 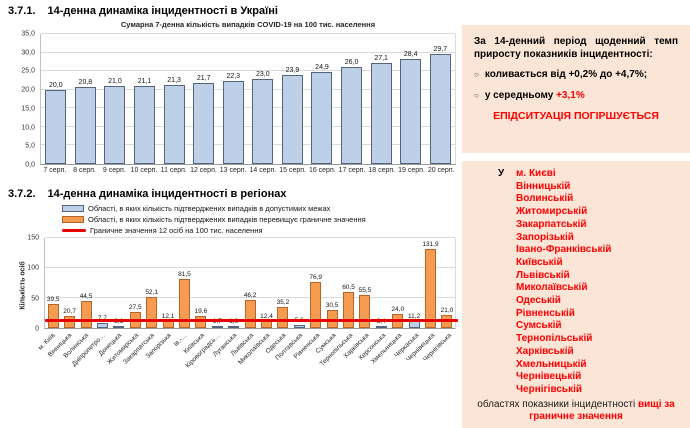 What do you see at coordinates (74, 230) in the screenshot?
I see `legend-swatch-line` at bounding box center [74, 230].